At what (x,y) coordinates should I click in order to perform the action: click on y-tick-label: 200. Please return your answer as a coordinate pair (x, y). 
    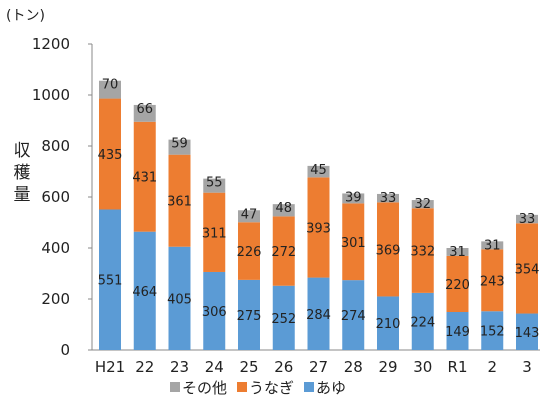
    Looking at the image, I should click on (55, 299).